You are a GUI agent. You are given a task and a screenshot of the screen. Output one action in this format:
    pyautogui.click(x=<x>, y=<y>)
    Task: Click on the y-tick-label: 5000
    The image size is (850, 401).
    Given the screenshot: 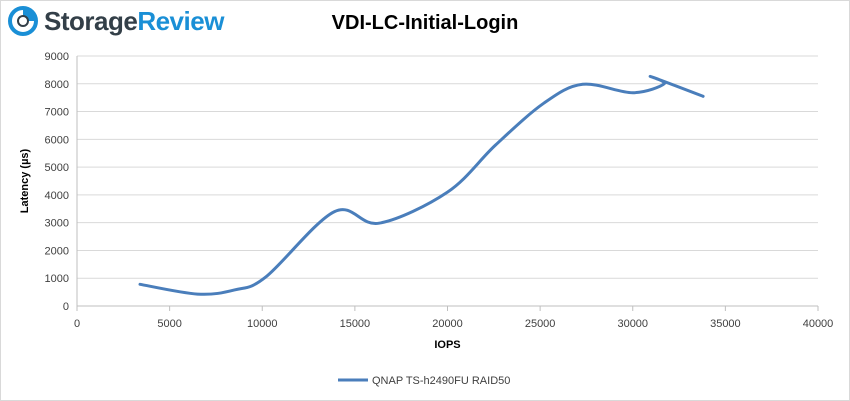 What is the action you would take?
    pyautogui.click(x=57, y=168)
    